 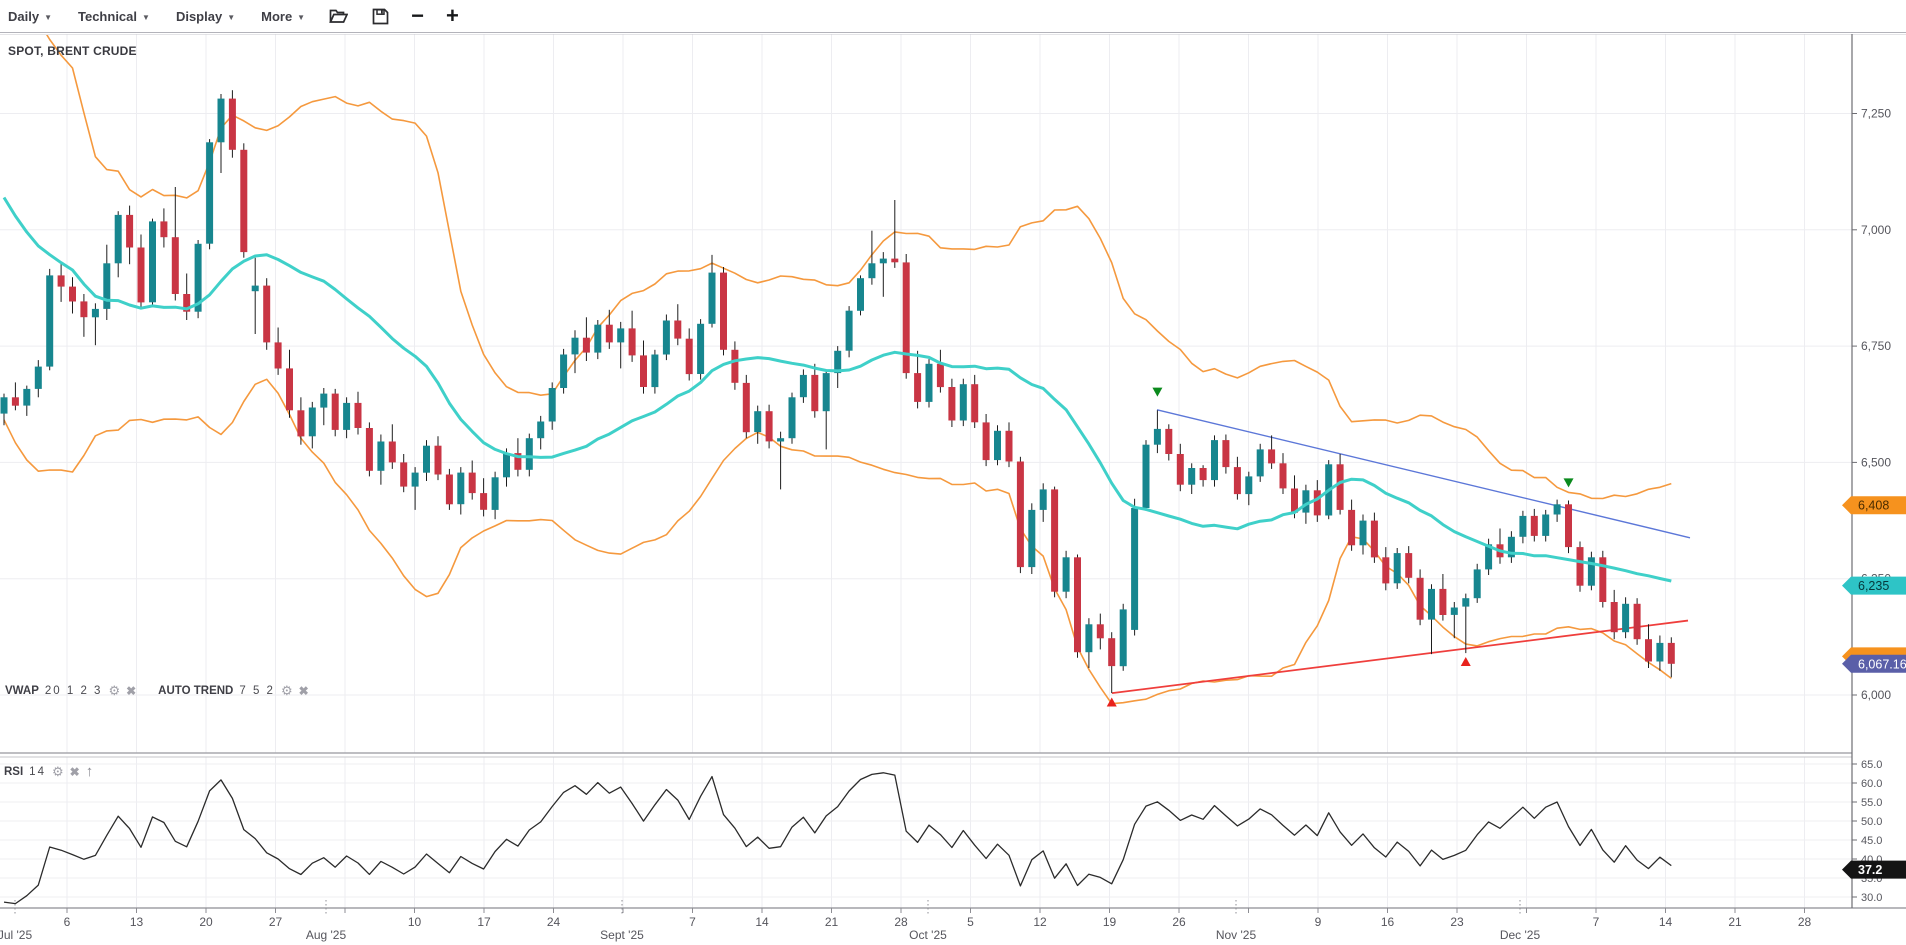 What do you see at coordinates (67, 922) in the screenshot?
I see `svg-text: 6` at bounding box center [67, 922].